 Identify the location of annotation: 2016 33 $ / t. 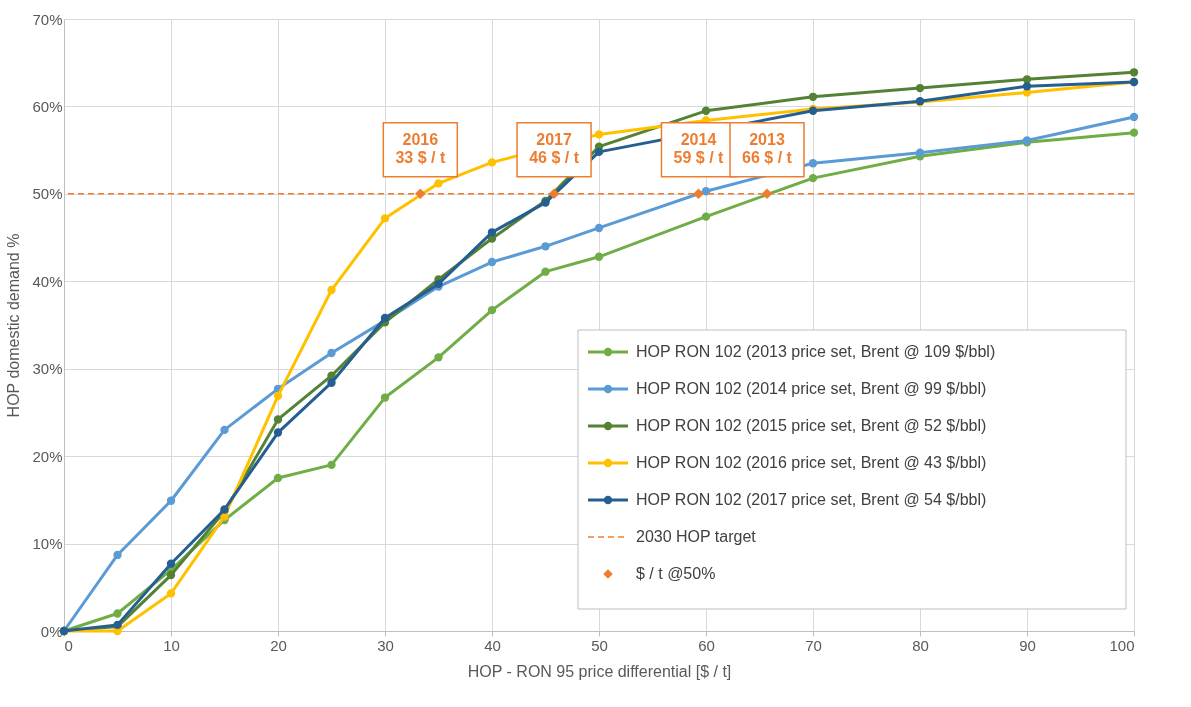
(420, 148).